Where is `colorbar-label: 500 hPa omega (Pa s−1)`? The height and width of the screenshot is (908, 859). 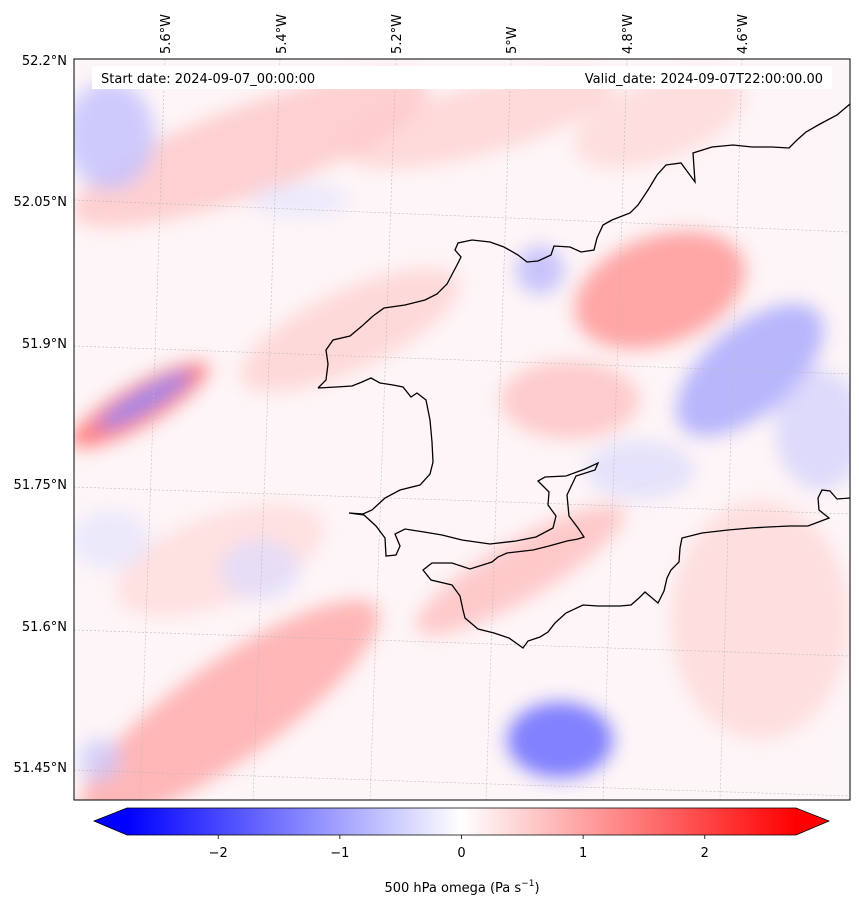
colorbar-label: 500 hPa omega (Pa s−1) is located at coordinates (461, 887).